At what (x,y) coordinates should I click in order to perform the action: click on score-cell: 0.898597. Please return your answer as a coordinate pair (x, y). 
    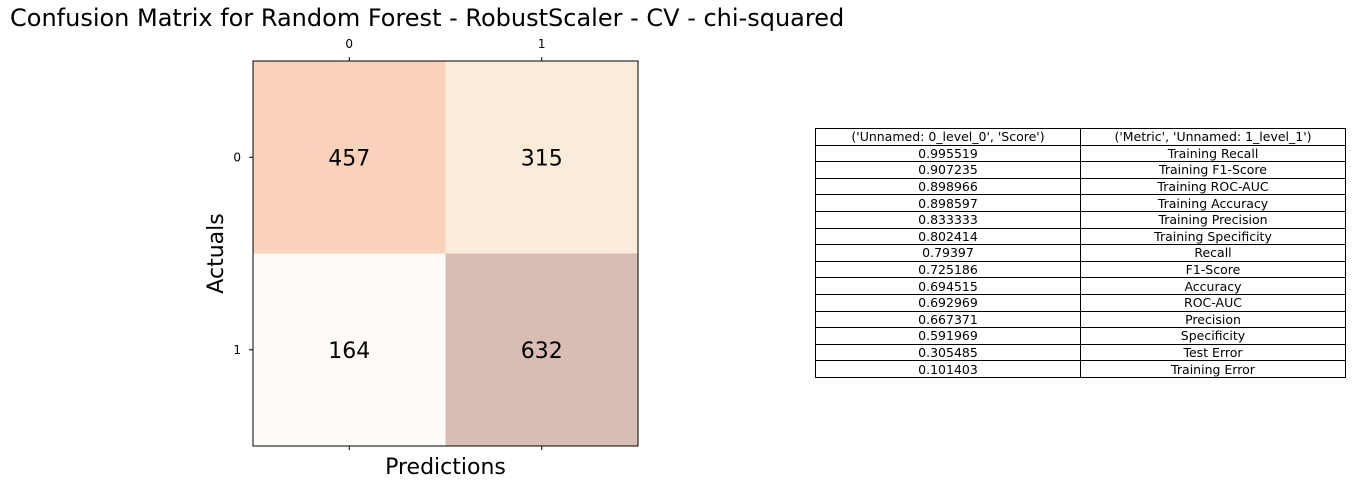
    Looking at the image, I should click on (948, 203).